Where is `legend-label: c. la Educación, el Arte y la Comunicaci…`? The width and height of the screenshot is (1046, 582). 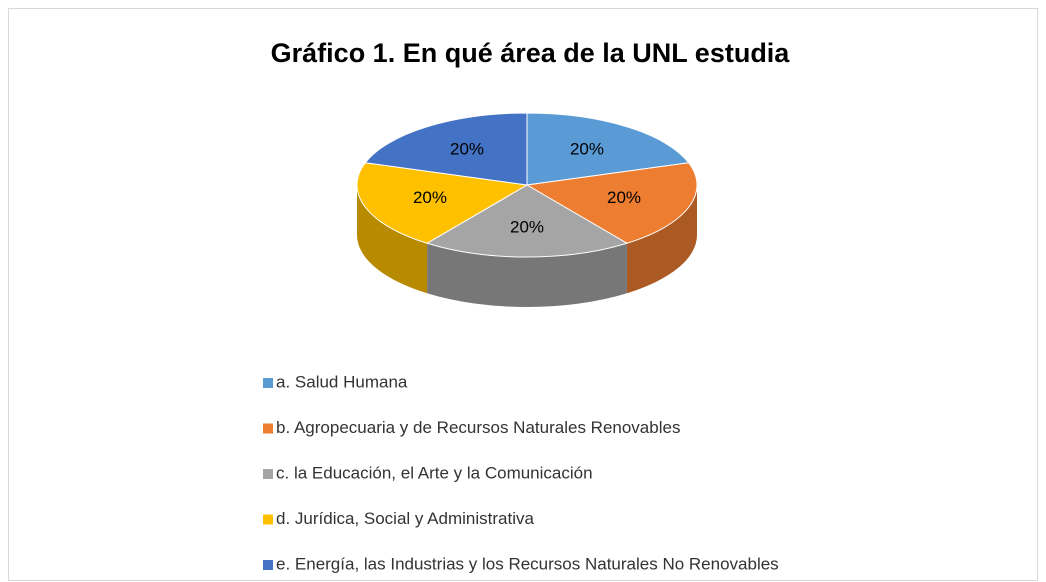
legend-label: c. la Educación, el Arte y la Comunicaci… is located at coordinates (434, 472).